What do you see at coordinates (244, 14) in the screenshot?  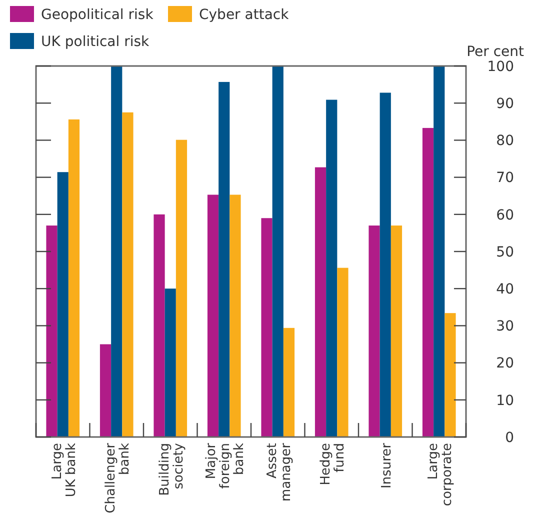 I see `legend-label: Cyber attack` at bounding box center [244, 14].